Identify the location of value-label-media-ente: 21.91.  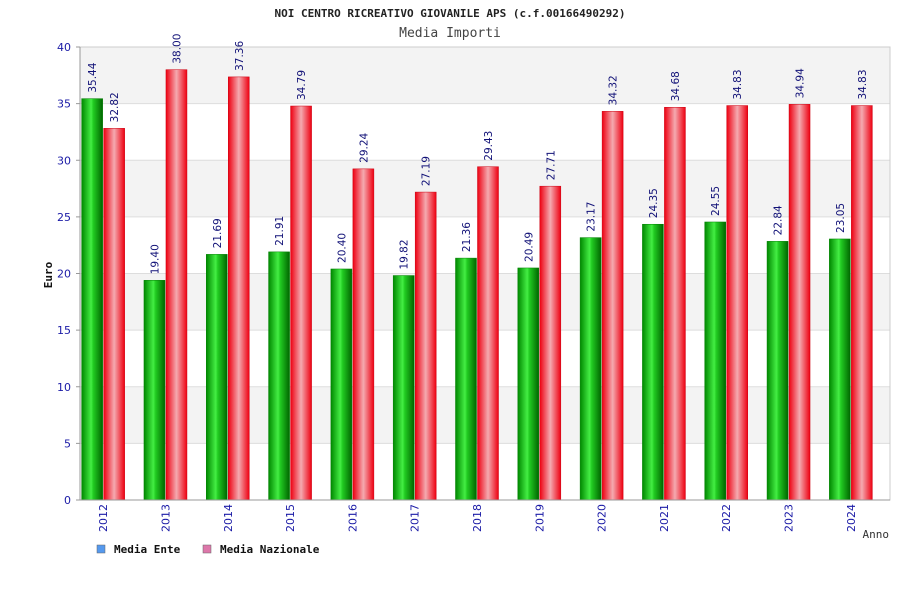
(280, 231).